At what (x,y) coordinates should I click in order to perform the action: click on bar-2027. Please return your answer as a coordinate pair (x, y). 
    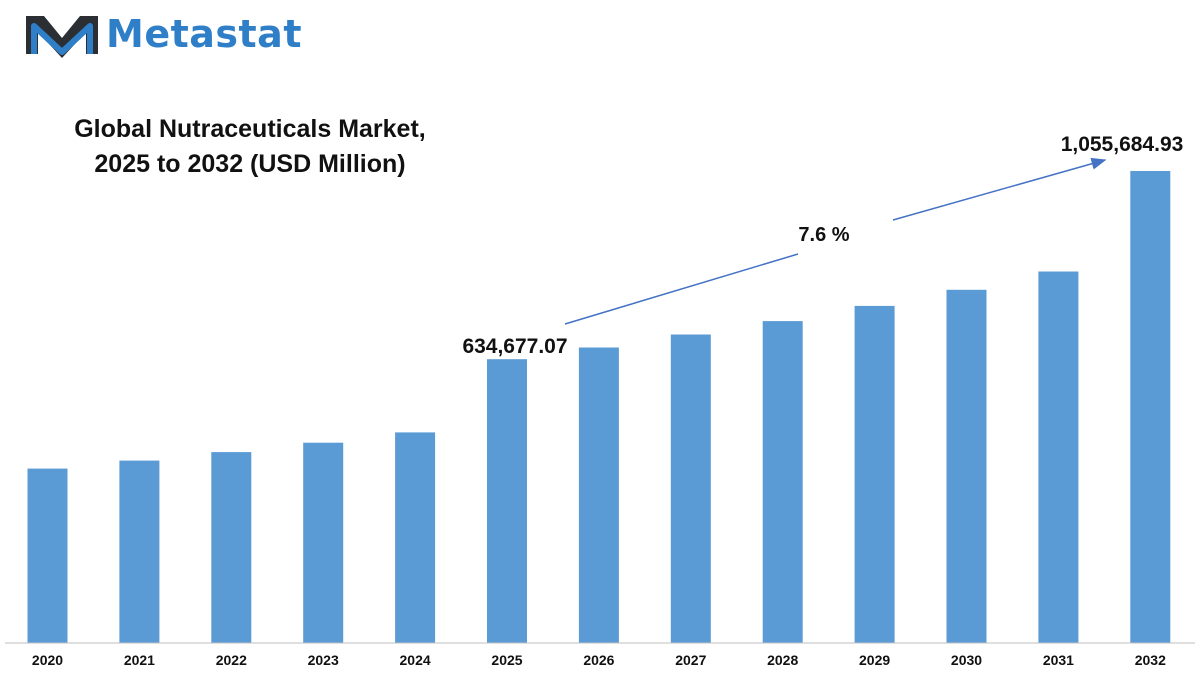
    Looking at the image, I should click on (690, 488).